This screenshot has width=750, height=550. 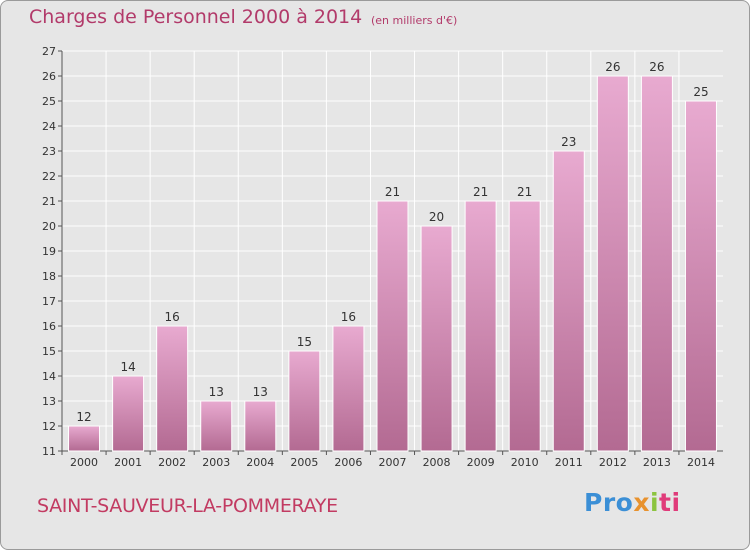 What do you see at coordinates (304, 342) in the screenshot?
I see `data-label: 15` at bounding box center [304, 342].